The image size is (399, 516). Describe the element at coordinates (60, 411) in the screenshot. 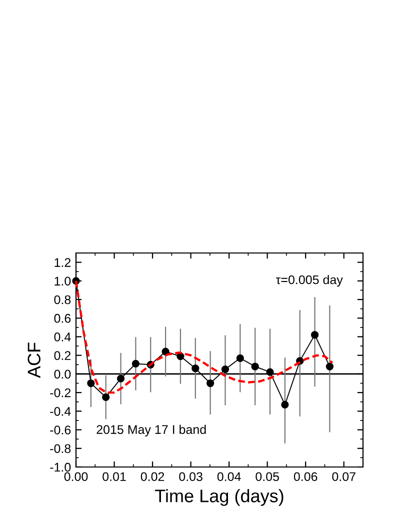

I see `y-tick-label: -0.4` at that location.